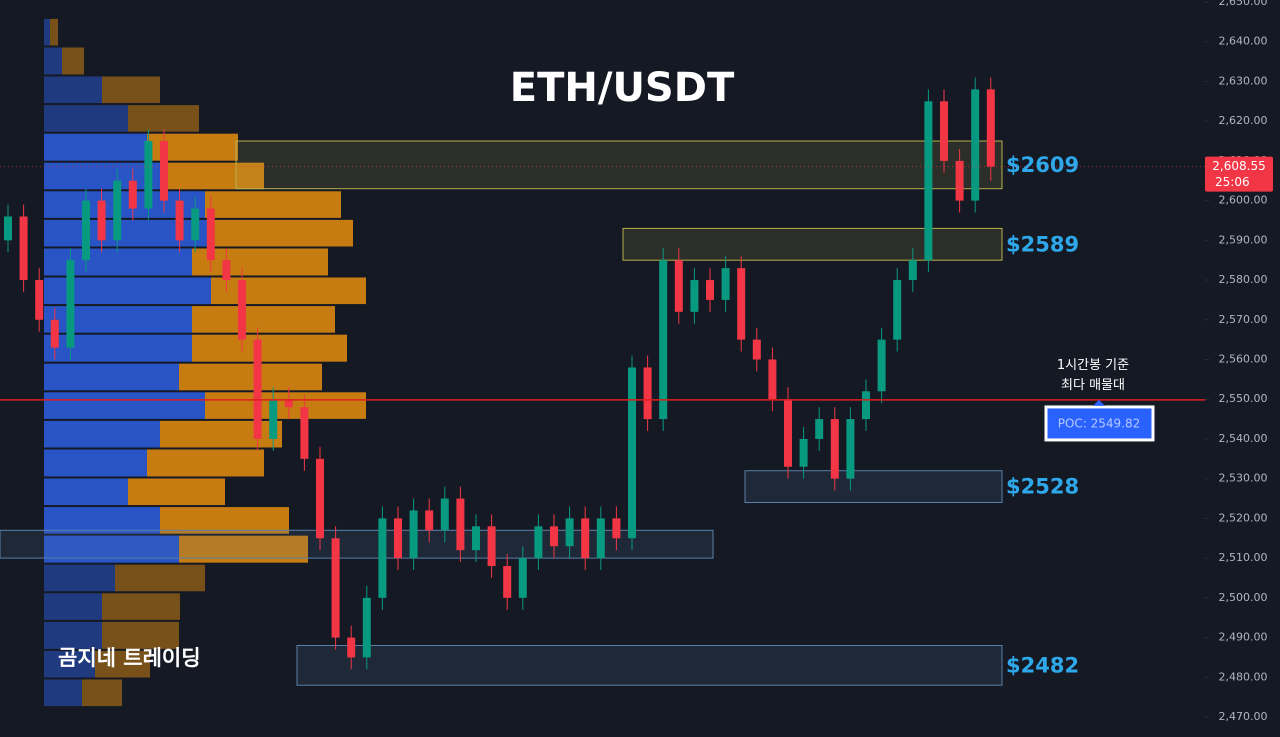 The image size is (1280, 737). What do you see at coordinates (1042, 244) in the screenshot?
I see `zone-label: $2589` at bounding box center [1042, 244].